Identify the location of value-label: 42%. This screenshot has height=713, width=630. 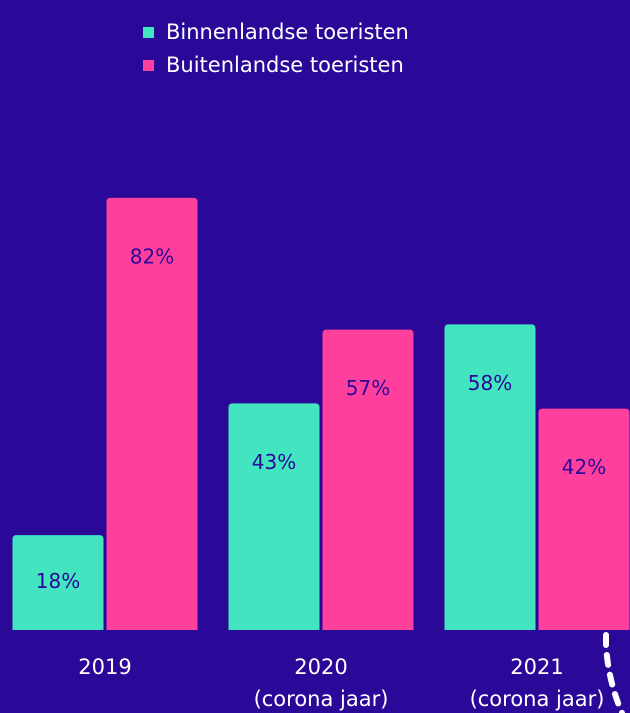
(584, 467).